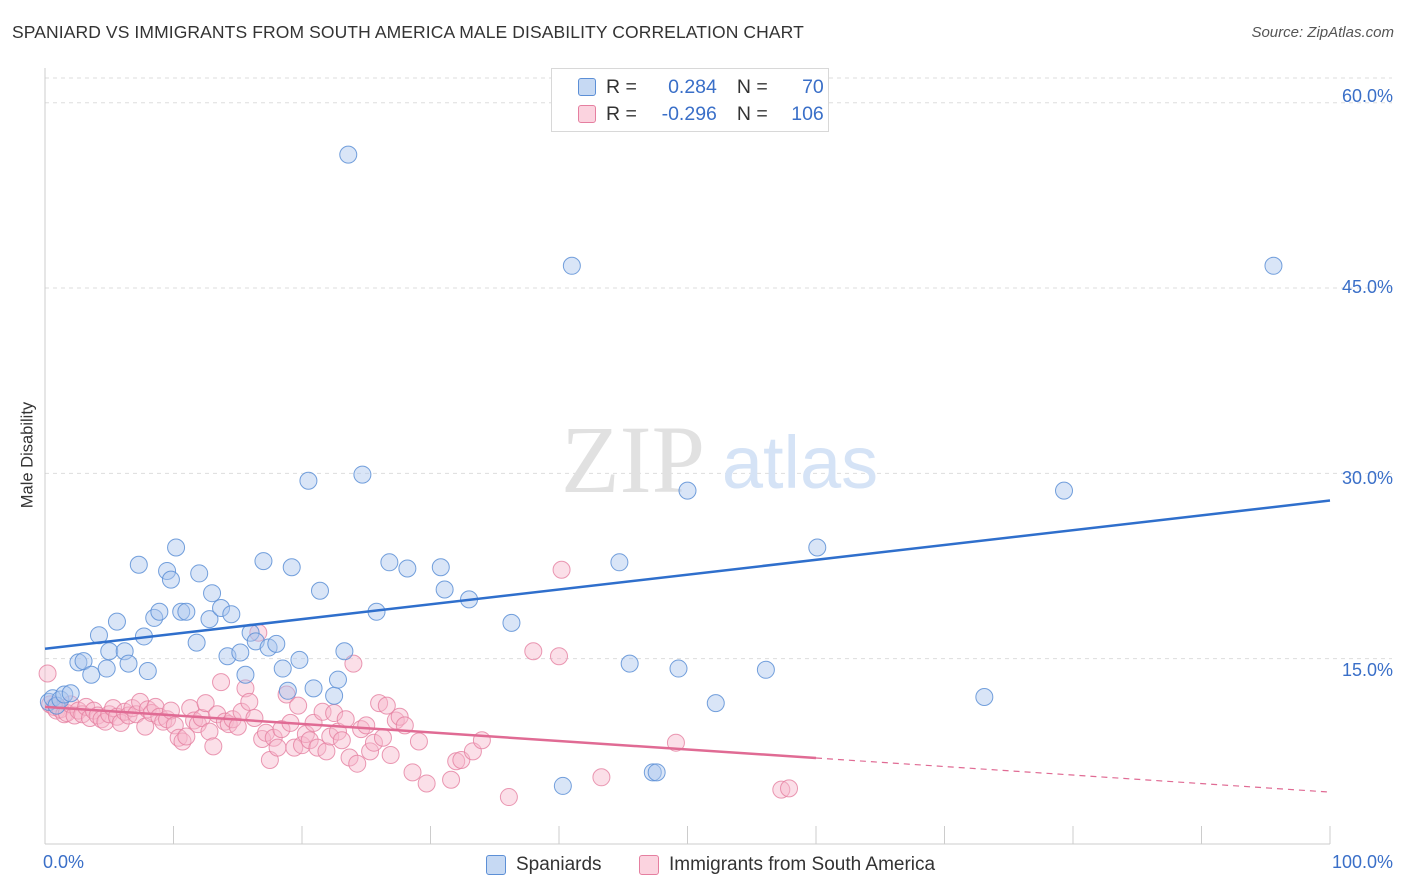 Image resolution: width=1406 pixels, height=892 pixels. I want to click on x-tick-label-min: 0.0%, so click(64, 862).